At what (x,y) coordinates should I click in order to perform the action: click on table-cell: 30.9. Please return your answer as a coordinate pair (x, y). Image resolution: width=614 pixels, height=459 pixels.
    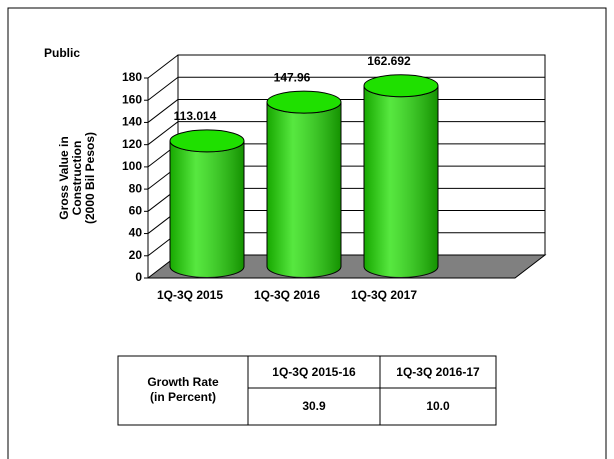
    Looking at the image, I should click on (314, 406).